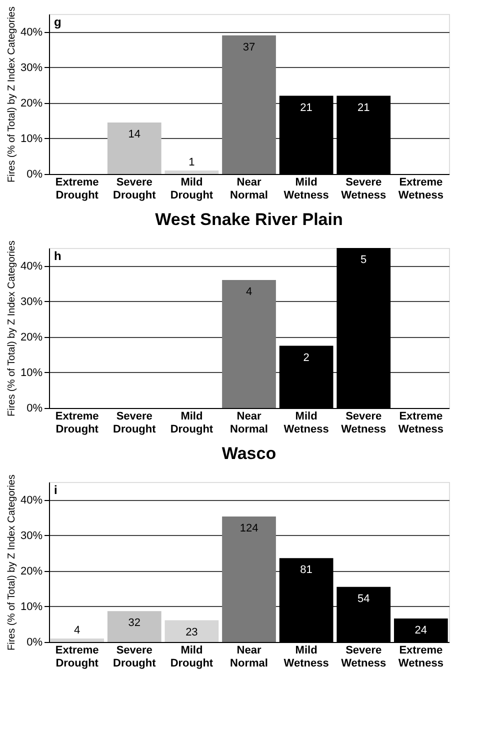 The height and width of the screenshot is (755, 481). I want to click on annotation: 1, so click(191, 162).